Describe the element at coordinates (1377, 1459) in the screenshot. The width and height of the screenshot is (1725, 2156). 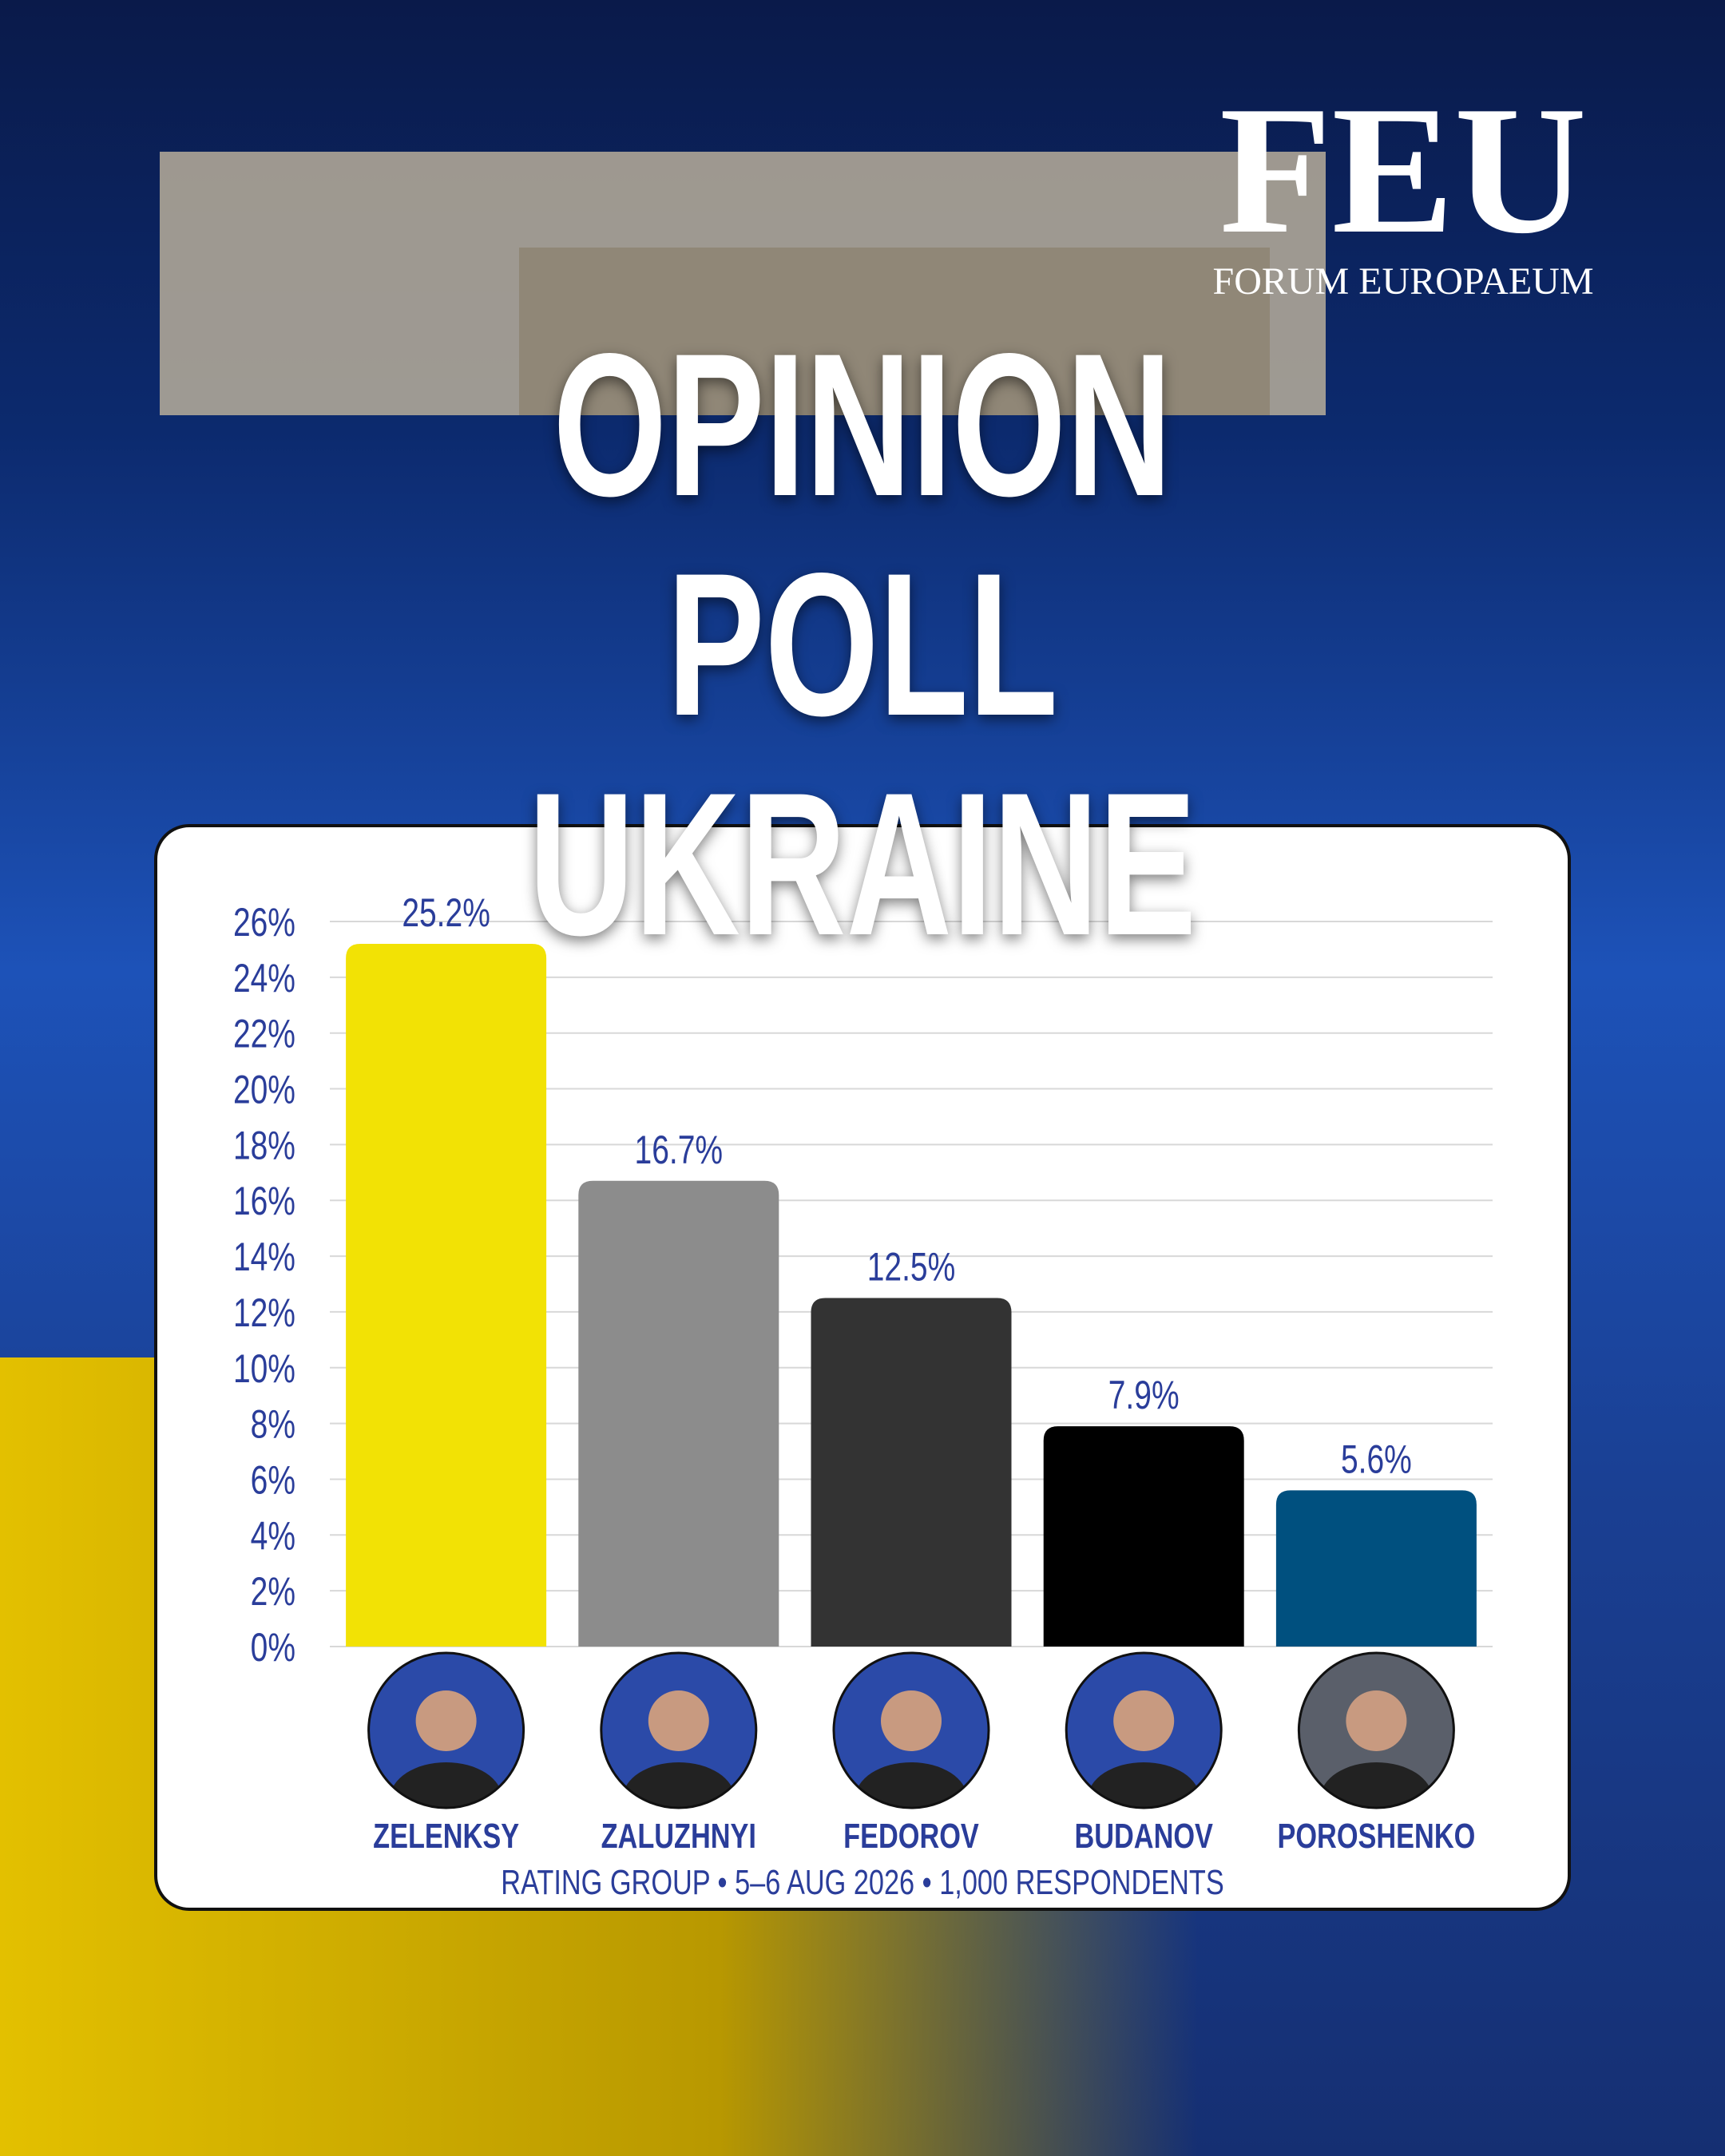
I see `value-label: 5.6%` at that location.